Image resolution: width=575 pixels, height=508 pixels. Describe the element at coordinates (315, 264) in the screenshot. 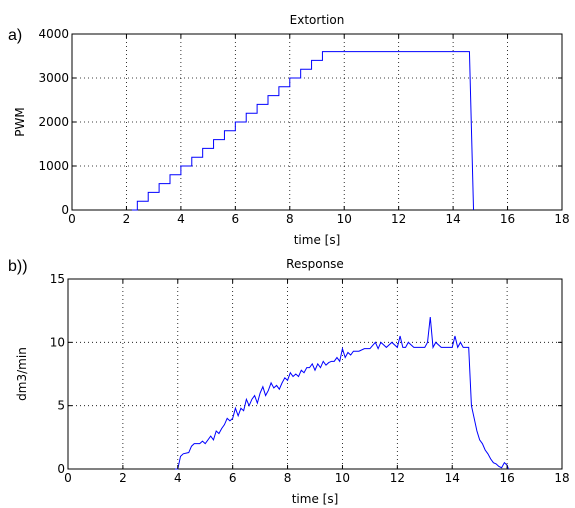

I see `chart-title-response: Response` at that location.